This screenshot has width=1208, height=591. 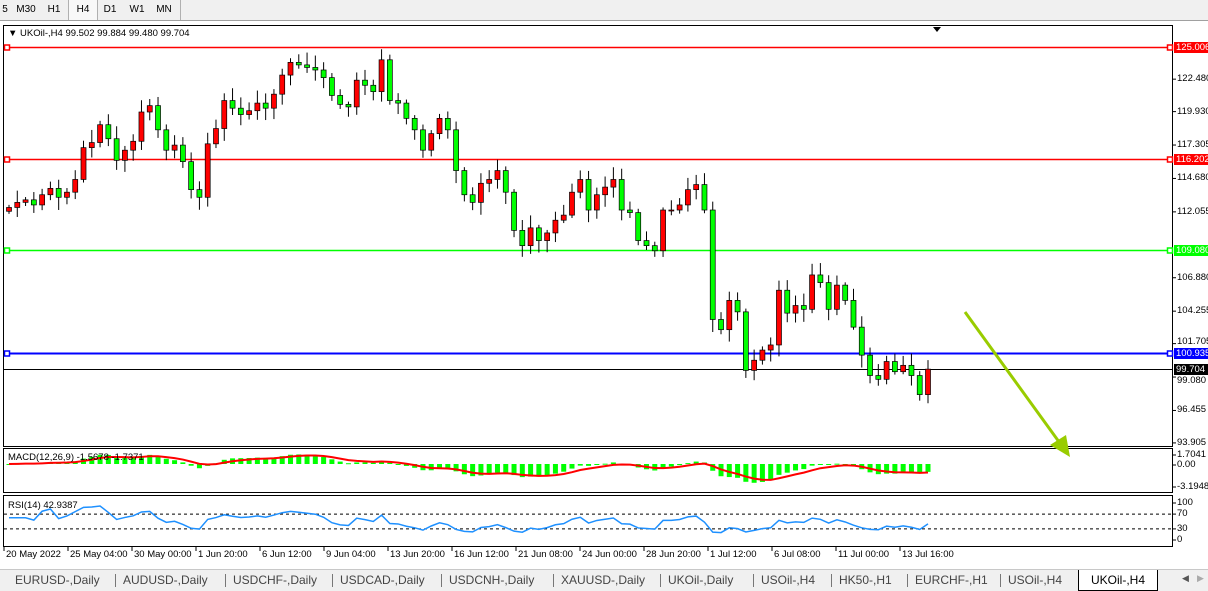 I want to click on timeframe-h4: H4, so click(x=83, y=10).